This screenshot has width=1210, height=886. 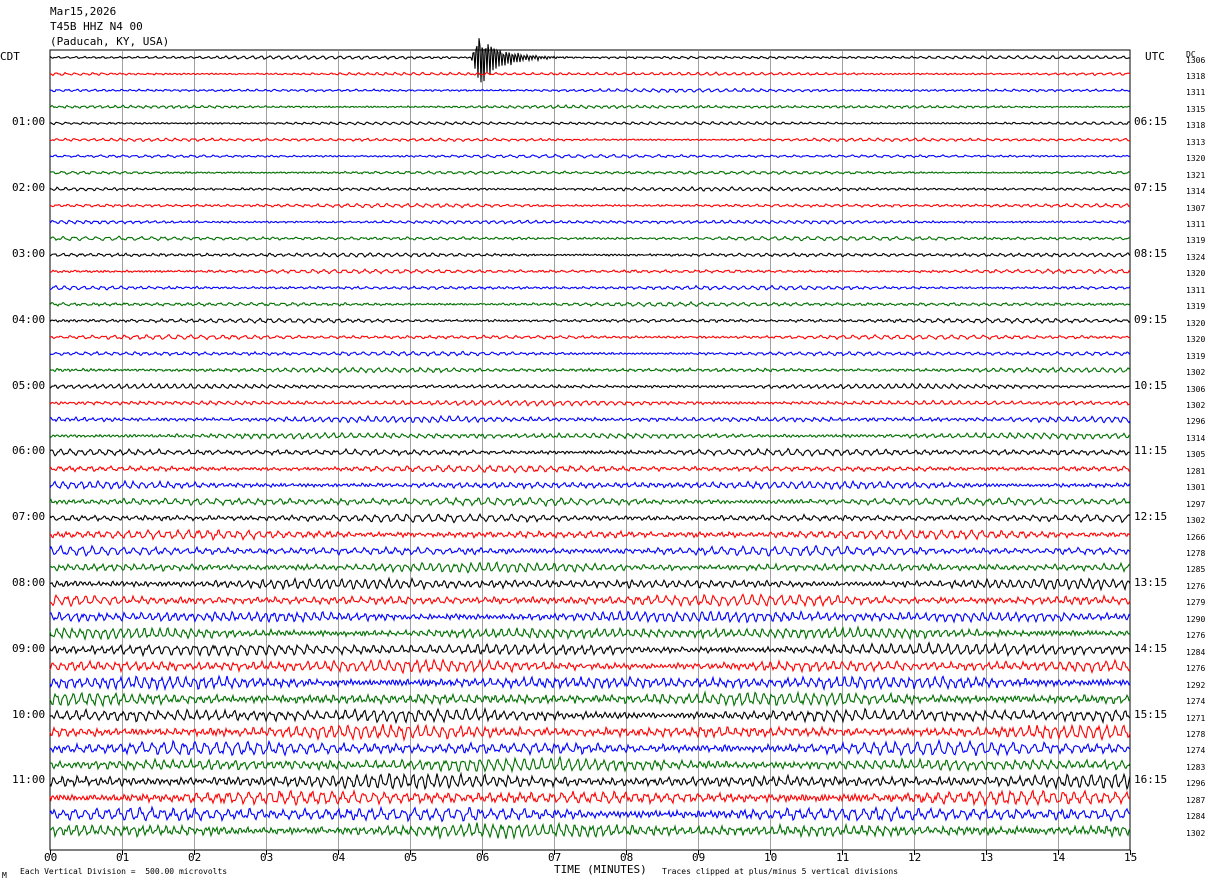 I want to click on x-tick-label: 14, so click(x=1059, y=857).